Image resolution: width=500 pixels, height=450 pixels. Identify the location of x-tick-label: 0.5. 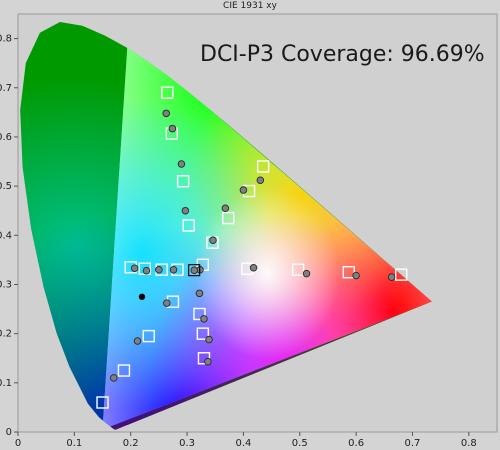
(300, 443).